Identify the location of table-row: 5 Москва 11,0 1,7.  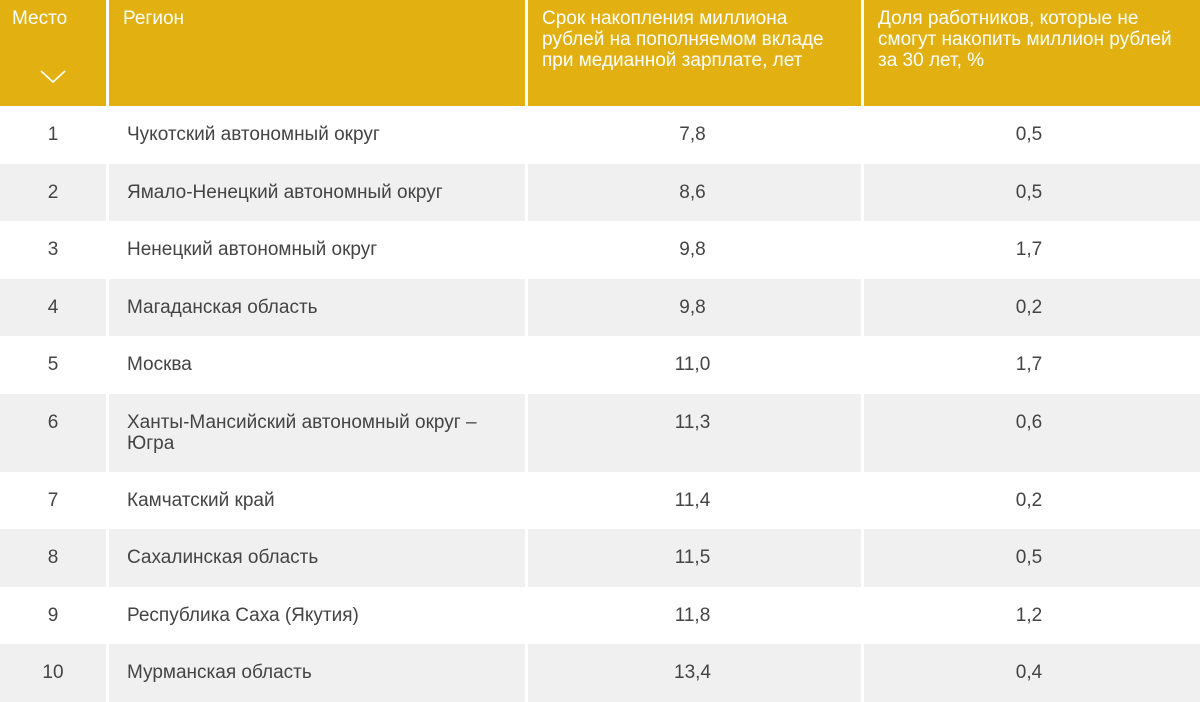
(600, 365).